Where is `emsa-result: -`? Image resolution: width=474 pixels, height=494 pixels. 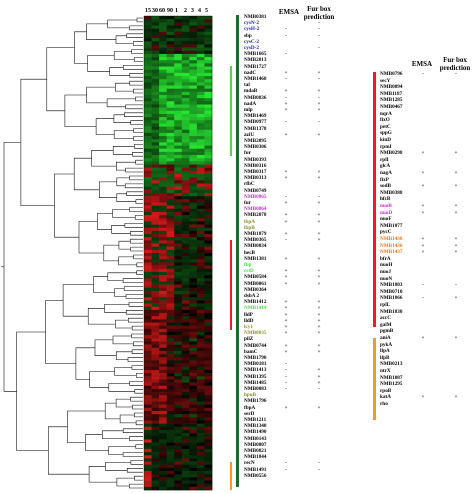 emsa-result: - is located at coordinates (286, 389).